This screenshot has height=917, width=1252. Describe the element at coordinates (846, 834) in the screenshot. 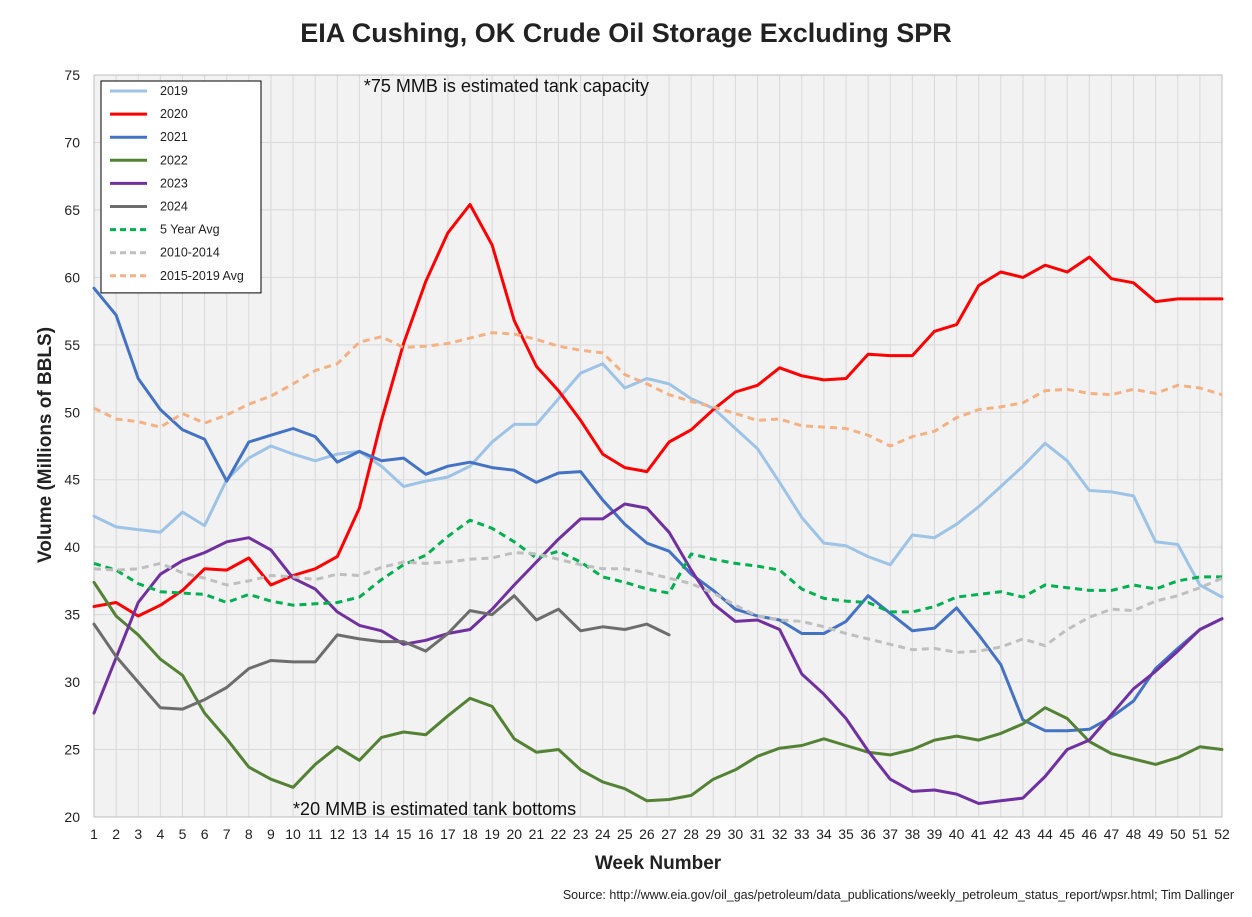

I see `x-tick-label: 35` at that location.